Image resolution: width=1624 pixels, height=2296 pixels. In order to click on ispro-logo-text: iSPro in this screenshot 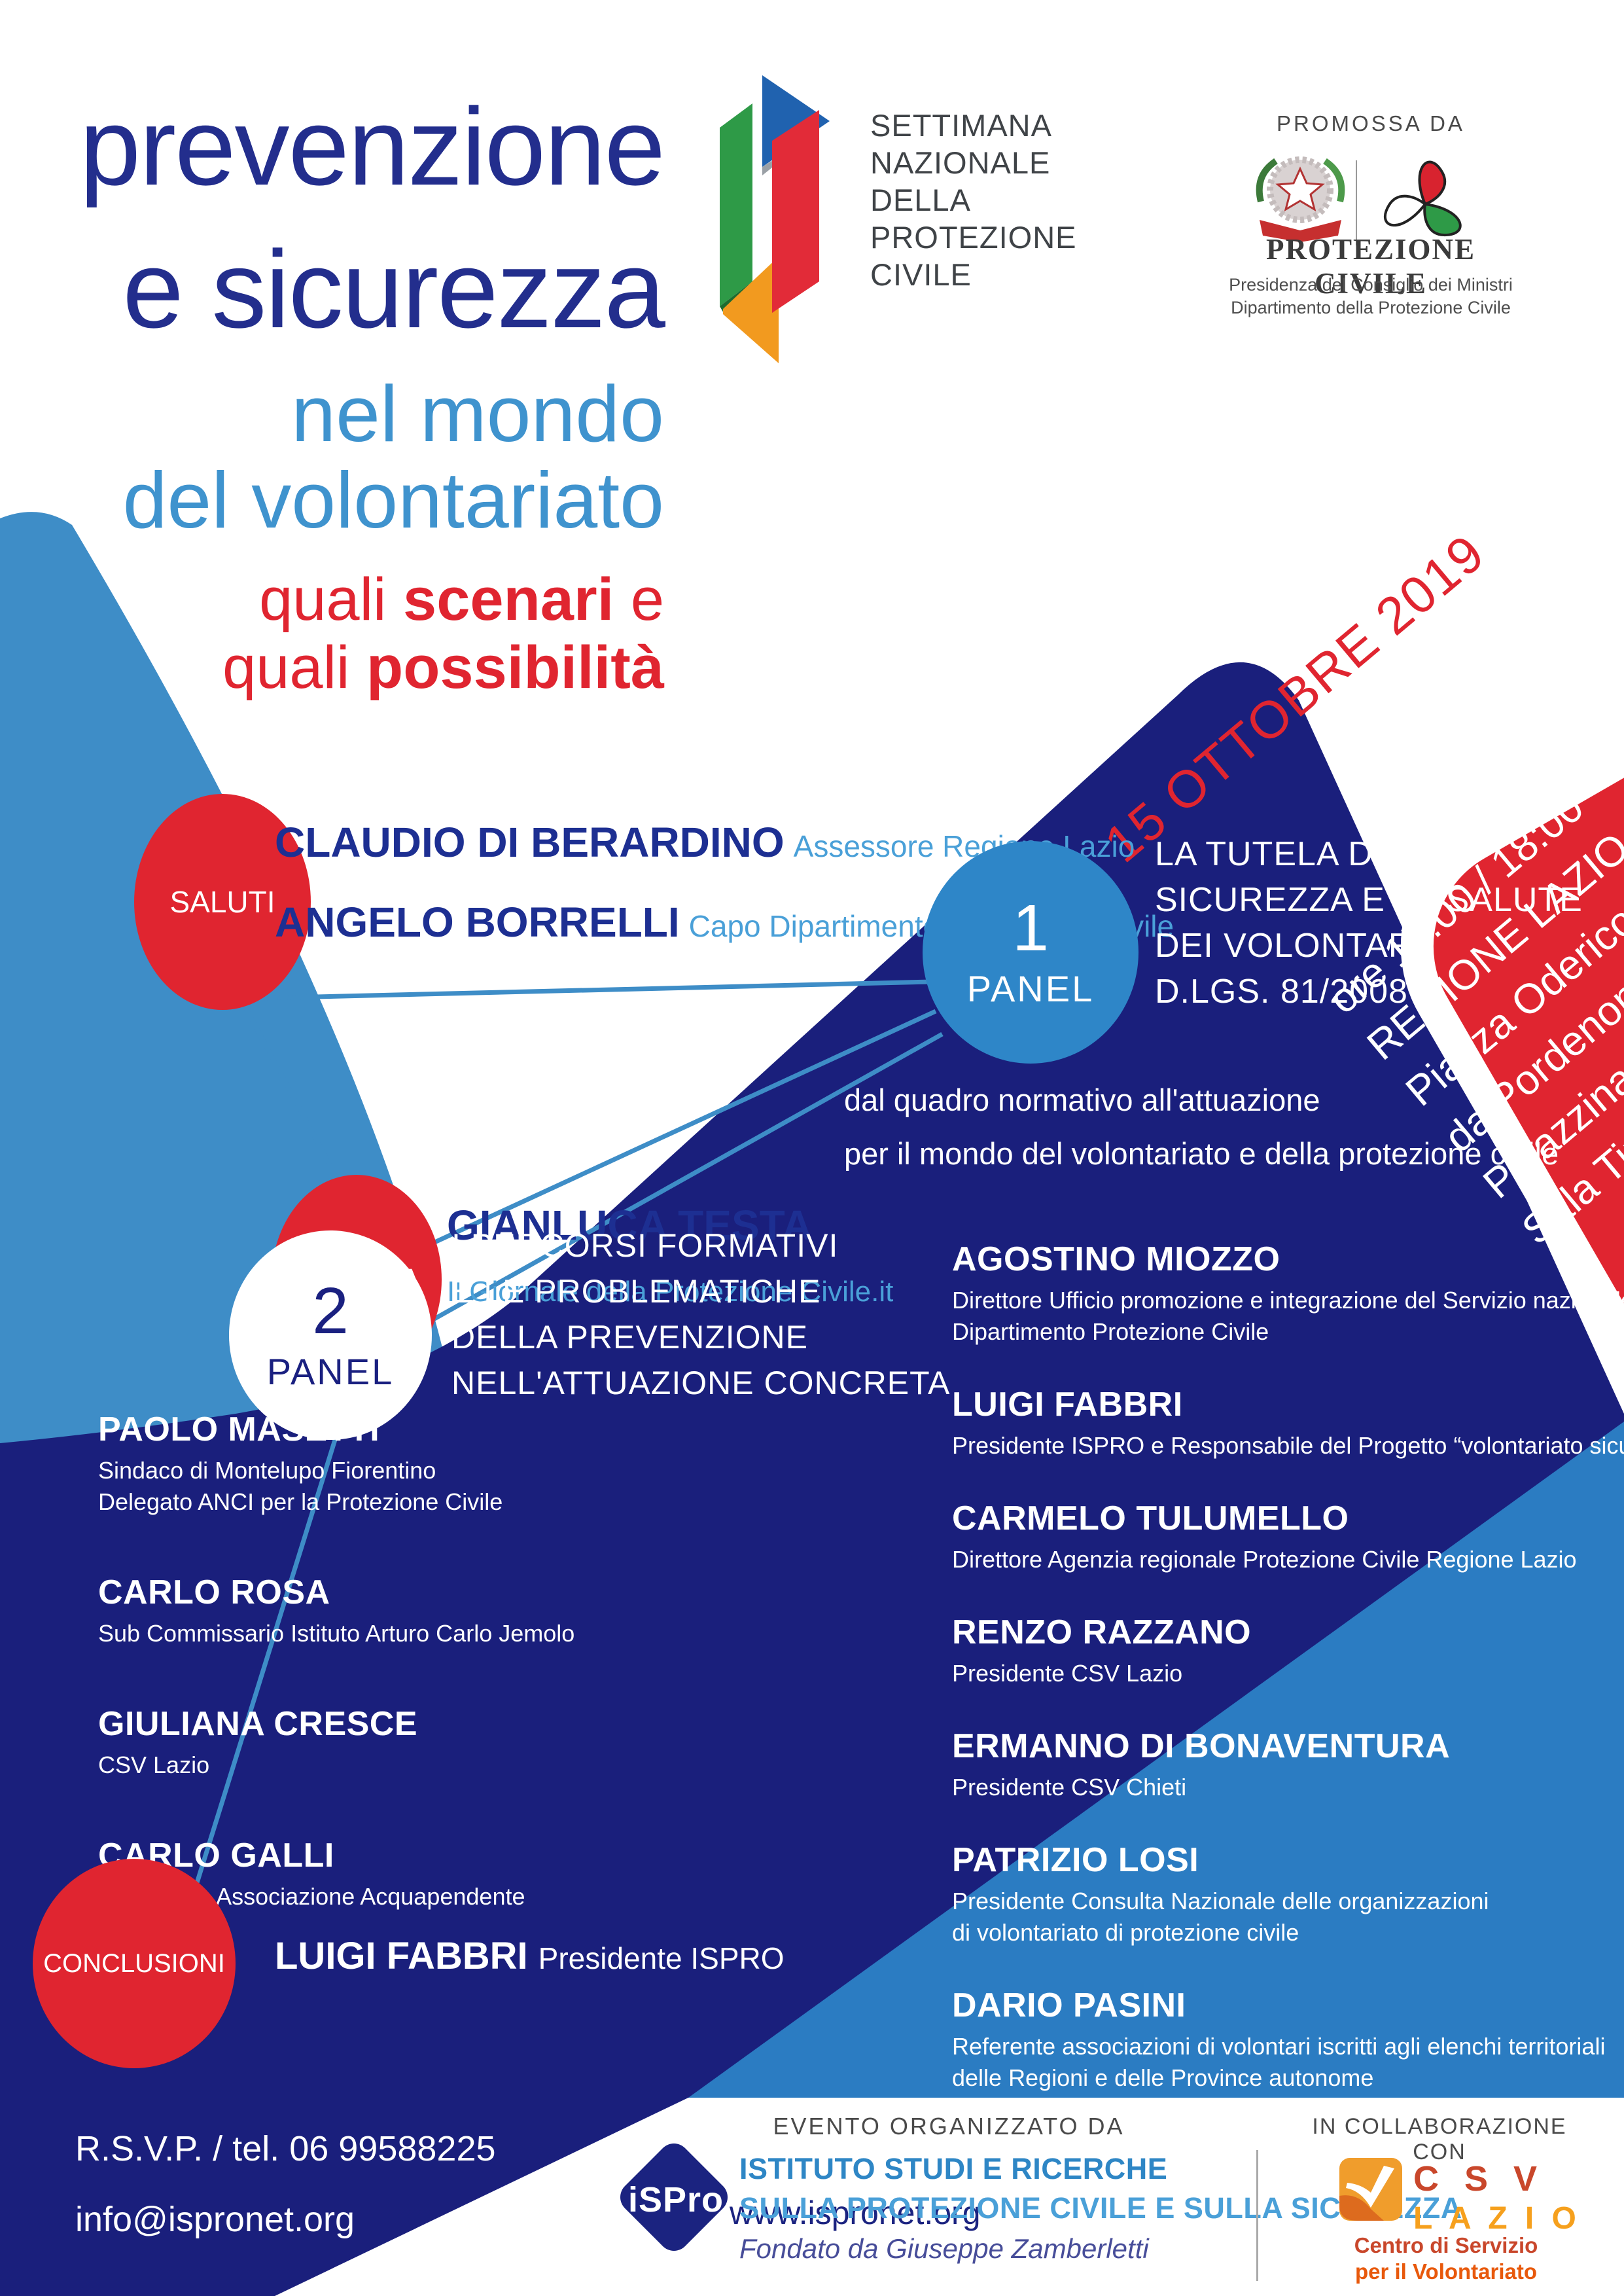, I will do `click(675, 2199)`.